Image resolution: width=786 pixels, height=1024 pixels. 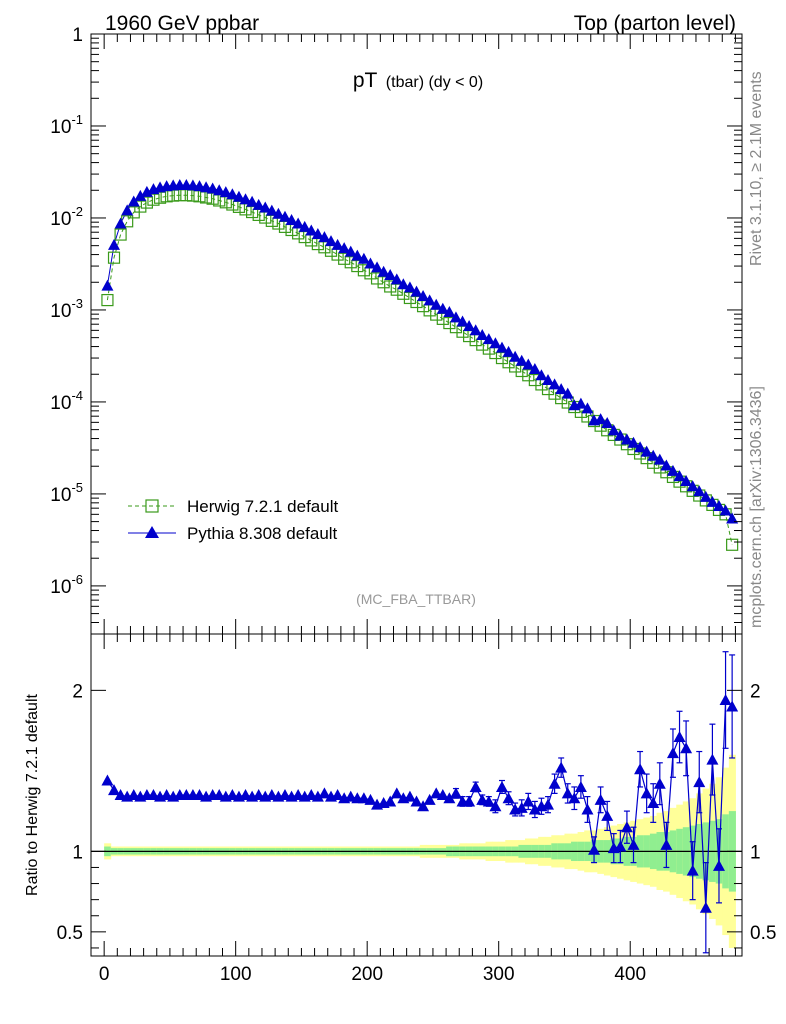 What do you see at coordinates (755, 691) in the screenshot?
I see `ratio-y-tick-label-right: 2` at bounding box center [755, 691].